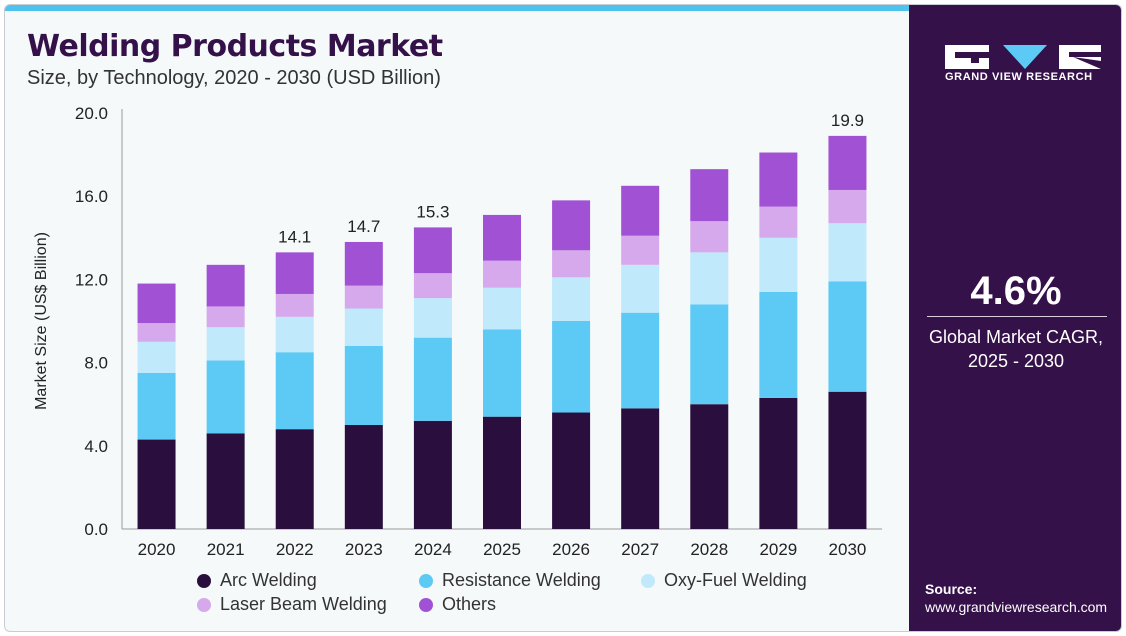 The height and width of the screenshot is (636, 1126). What do you see at coordinates (847, 120) in the screenshot?
I see `bar-total-label: 19.9` at bounding box center [847, 120].